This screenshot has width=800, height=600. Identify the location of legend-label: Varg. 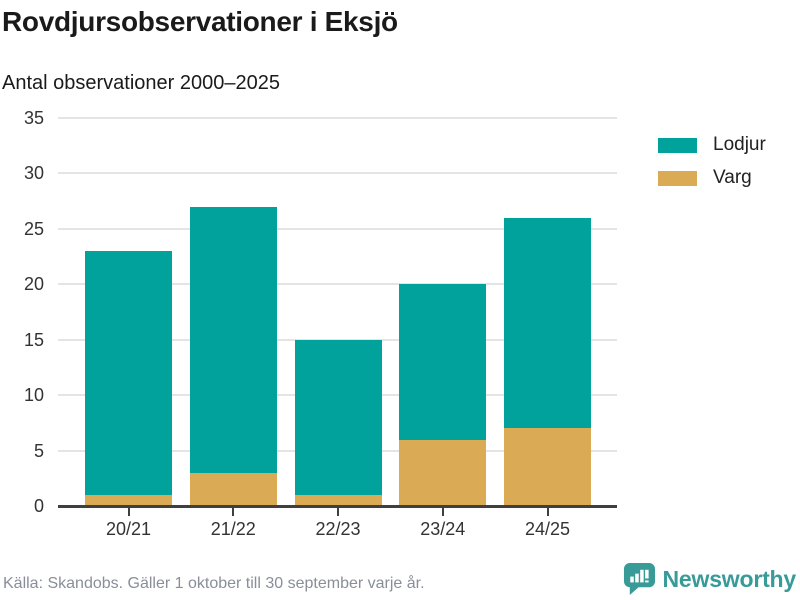
(732, 177).